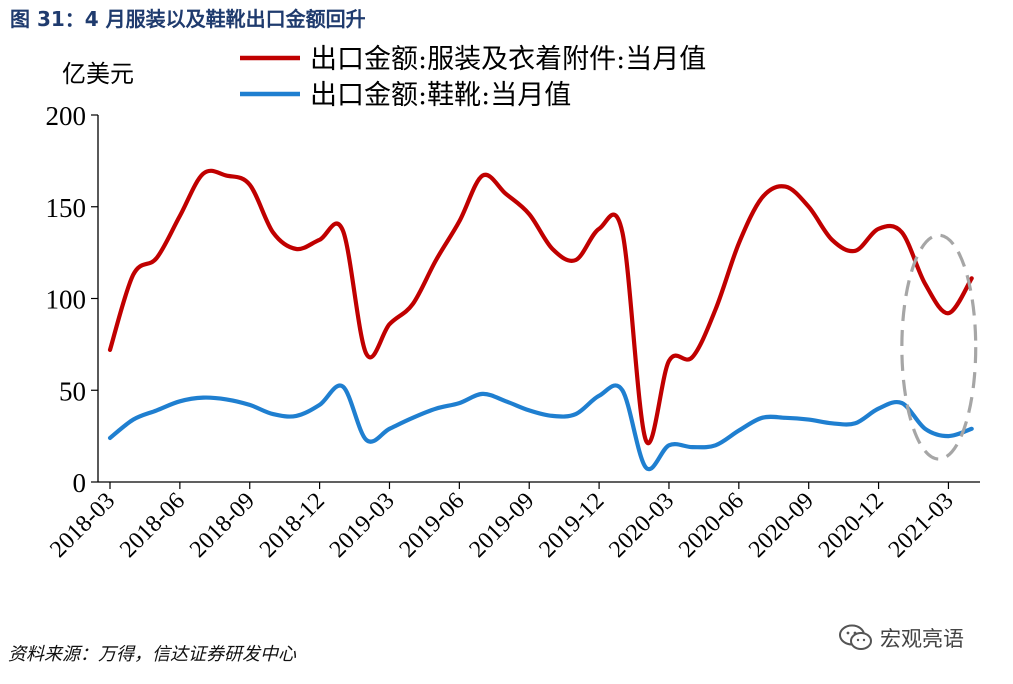 The image size is (1013, 684). I want to click on x-tick-label: 2019-12, so click(571, 525).